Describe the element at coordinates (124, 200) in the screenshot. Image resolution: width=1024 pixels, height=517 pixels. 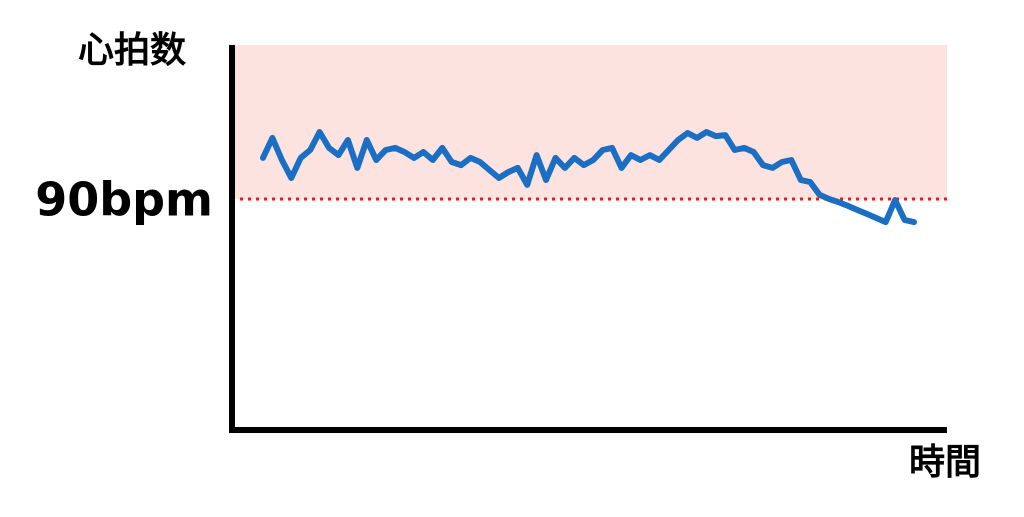
I see `y-tick-label: 90bpm` at that location.